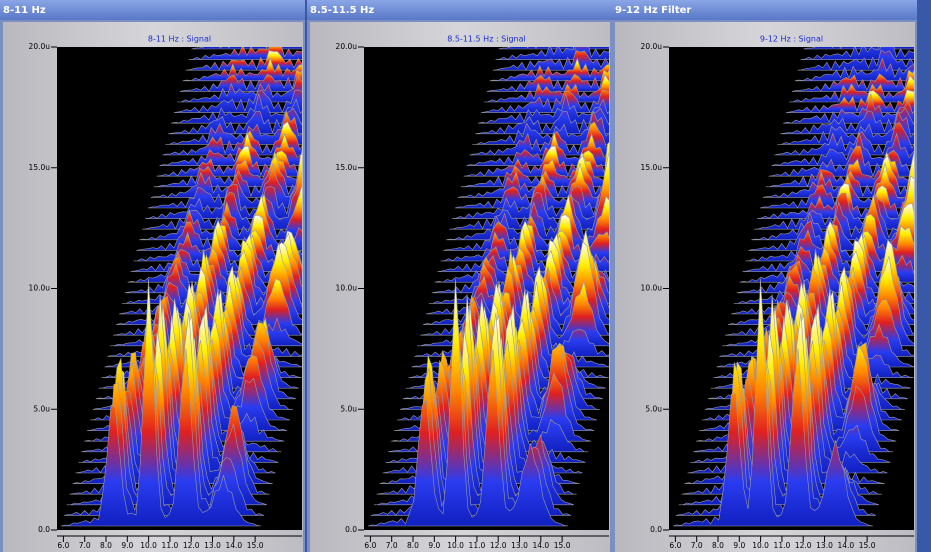 The height and width of the screenshot is (552, 931). What do you see at coordinates (342, 10) in the screenshot?
I see `window-title: 8.5-11.5 Hz` at bounding box center [342, 10].